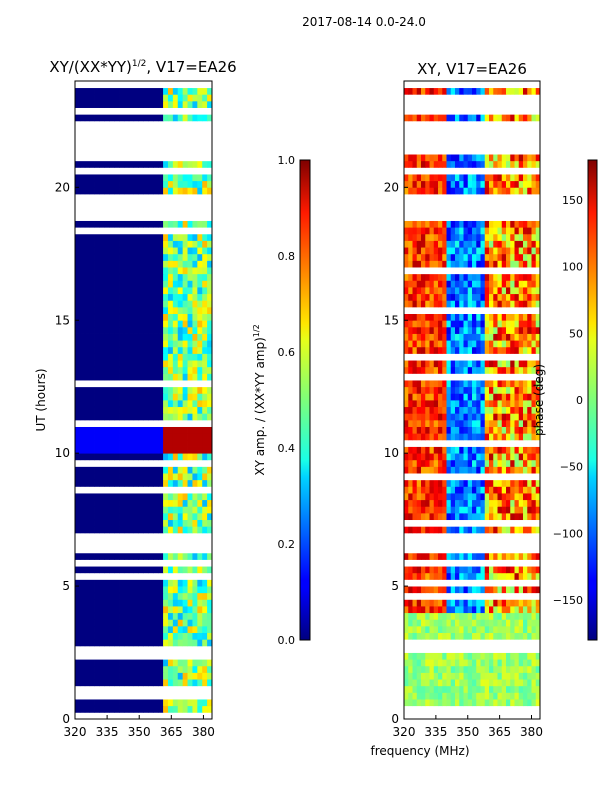  Describe the element at coordinates (391, 453) in the screenshot. I see `y-tick-label: 10` at that location.